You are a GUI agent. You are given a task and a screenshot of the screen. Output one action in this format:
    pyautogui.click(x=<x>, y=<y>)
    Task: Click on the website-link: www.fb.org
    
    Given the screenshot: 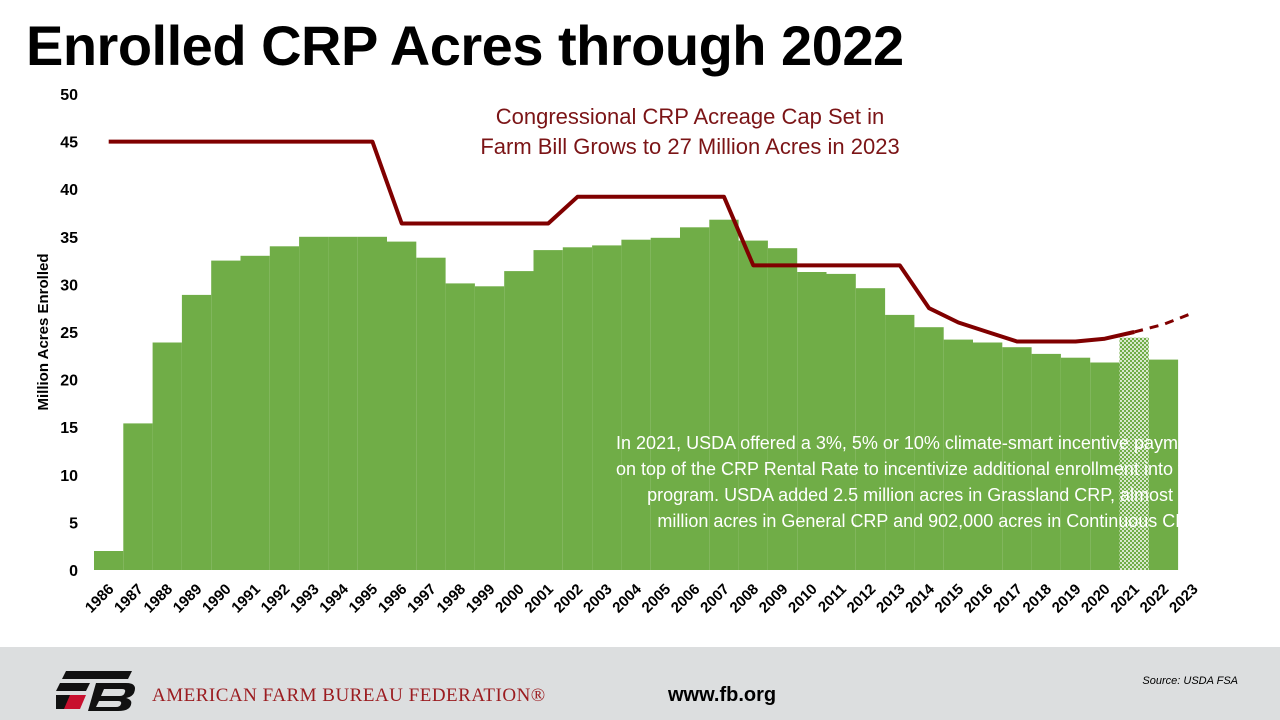 What is the action you would take?
    pyautogui.click(x=722, y=695)
    